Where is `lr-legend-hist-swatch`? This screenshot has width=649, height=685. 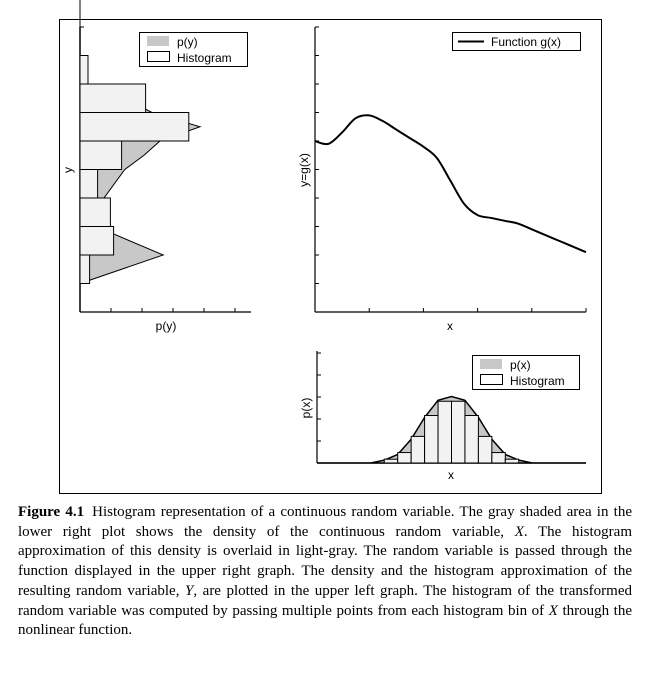 lr-legend-hist-swatch is located at coordinates (491, 379).